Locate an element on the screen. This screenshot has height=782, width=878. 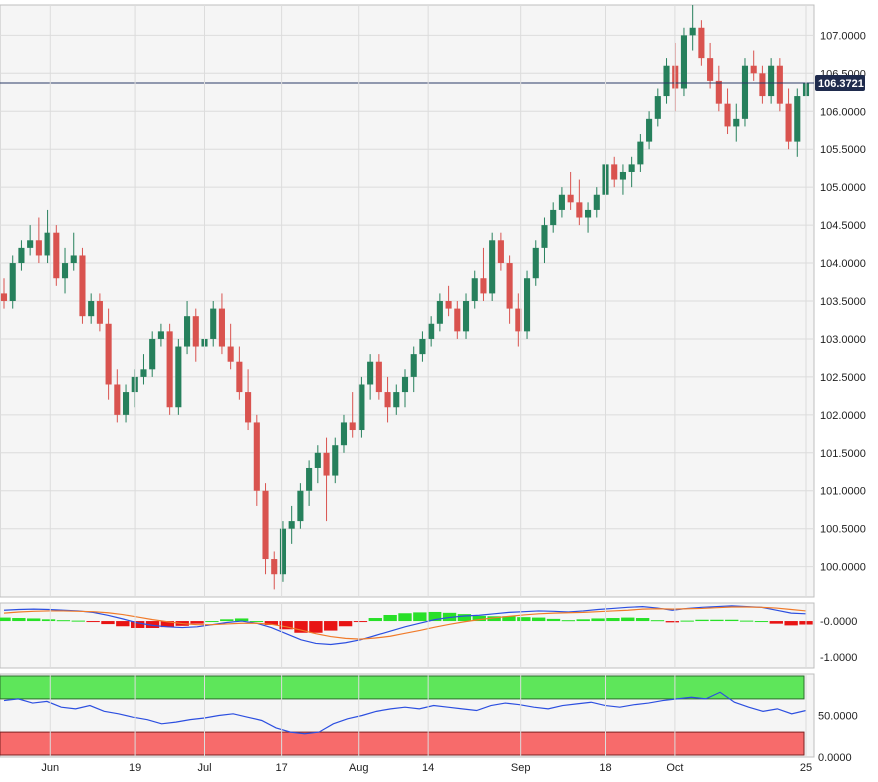
price-tick-label: 102.0000 is located at coordinates (843, 416).